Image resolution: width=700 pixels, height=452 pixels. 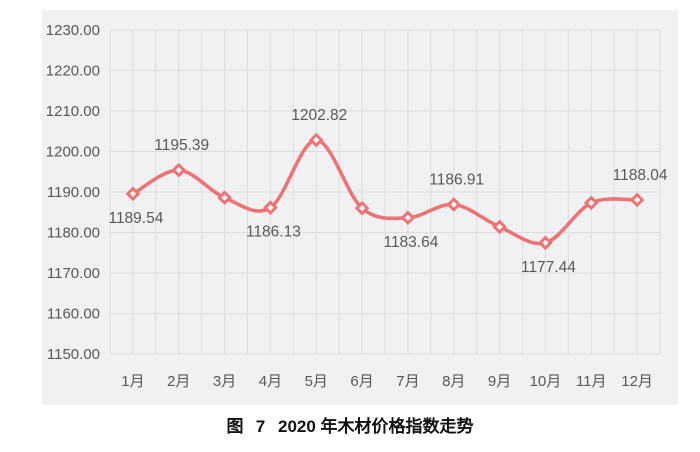 What do you see at coordinates (73, 152) in the screenshot?
I see `y-axis-tick-label: 1200.00` at bounding box center [73, 152].